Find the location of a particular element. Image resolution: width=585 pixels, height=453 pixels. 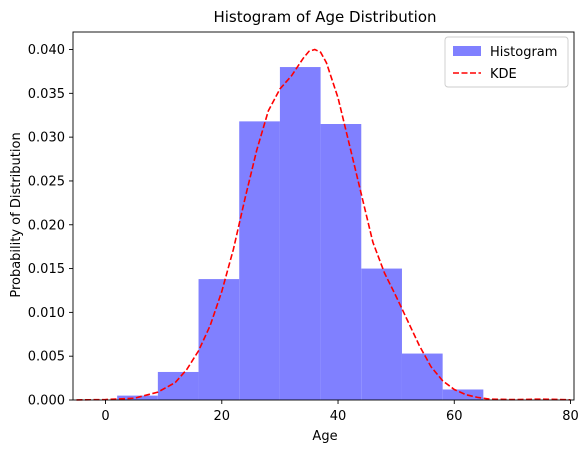

y-tick-label-7: 0.035 is located at coordinates (46, 94).